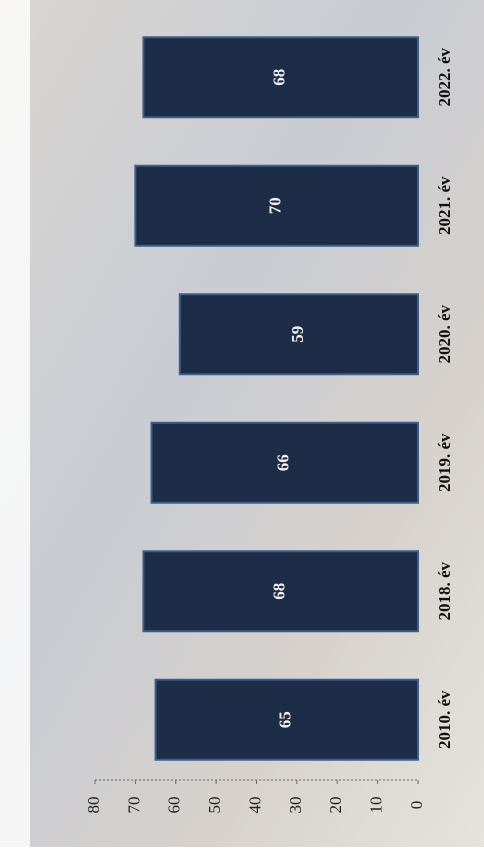  I want to click on paper-edge, so click(15, 423).